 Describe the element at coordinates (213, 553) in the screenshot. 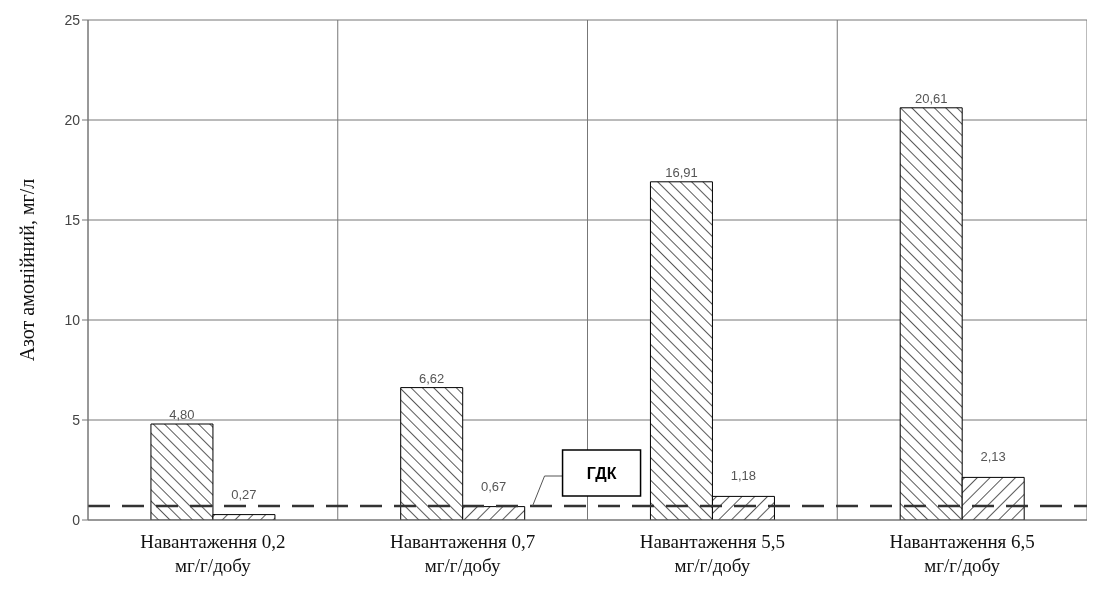

I see `x-tick-label: Навантаження 0,2 мг/г/добу` at that location.